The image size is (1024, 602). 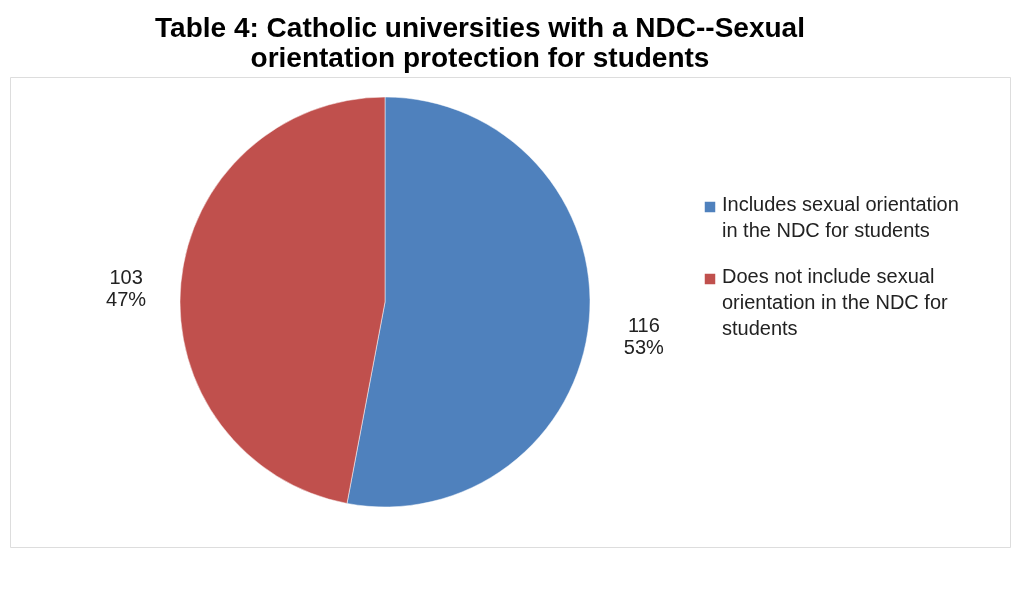 What do you see at coordinates (644, 336) in the screenshot?
I see `data-label: 116 53%` at bounding box center [644, 336].